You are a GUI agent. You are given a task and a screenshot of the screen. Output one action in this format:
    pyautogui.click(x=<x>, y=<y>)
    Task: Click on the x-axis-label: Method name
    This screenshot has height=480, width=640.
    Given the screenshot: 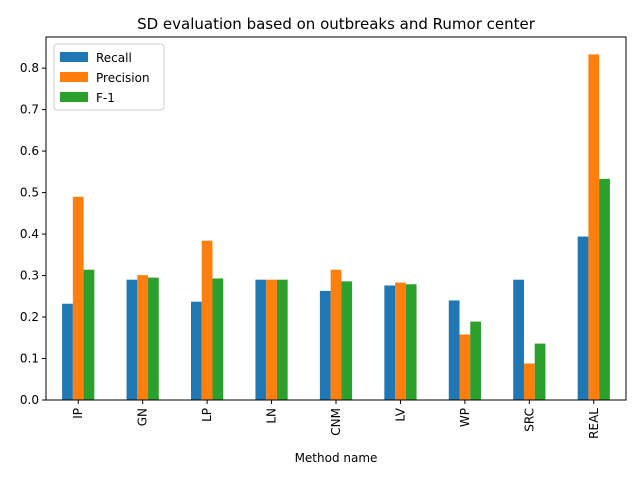 What is the action you would take?
    pyautogui.click(x=336, y=458)
    